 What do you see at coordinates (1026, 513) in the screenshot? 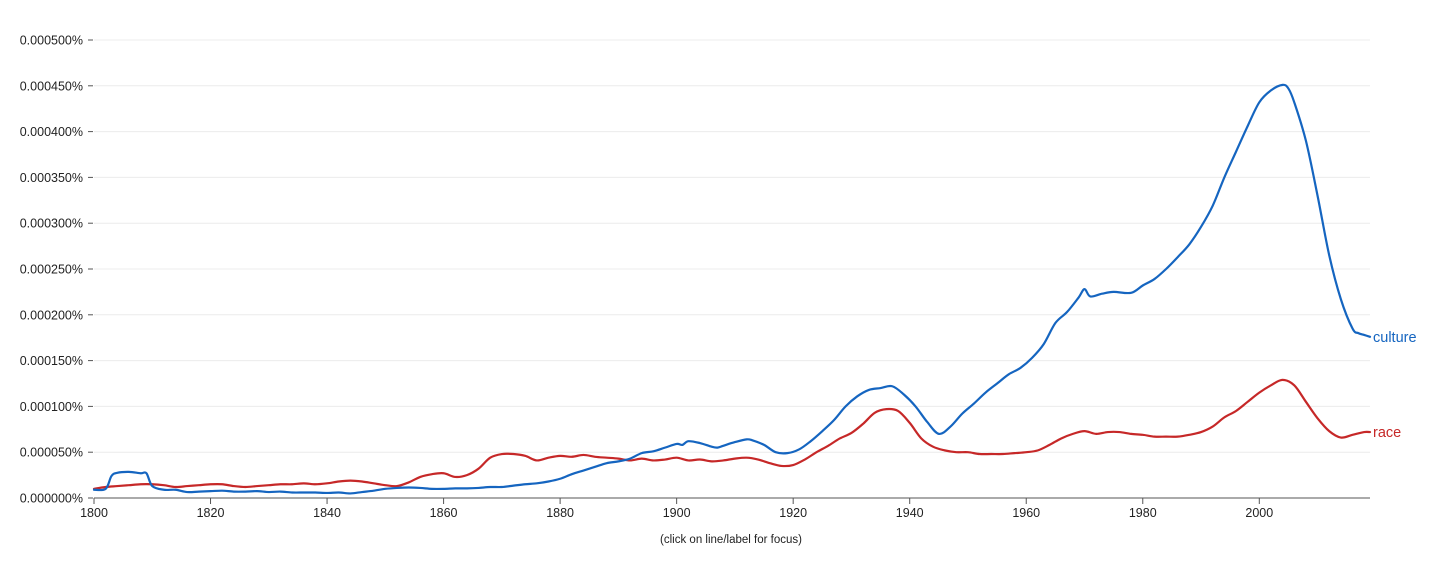
I see `x-tick-label: 1960` at bounding box center [1026, 513].